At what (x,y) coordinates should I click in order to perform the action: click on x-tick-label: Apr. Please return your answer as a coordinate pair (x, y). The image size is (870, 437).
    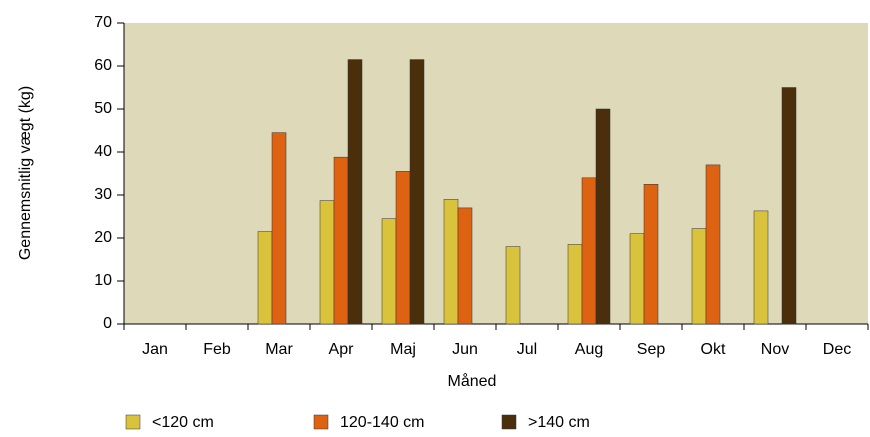
    Looking at the image, I should click on (342, 349).